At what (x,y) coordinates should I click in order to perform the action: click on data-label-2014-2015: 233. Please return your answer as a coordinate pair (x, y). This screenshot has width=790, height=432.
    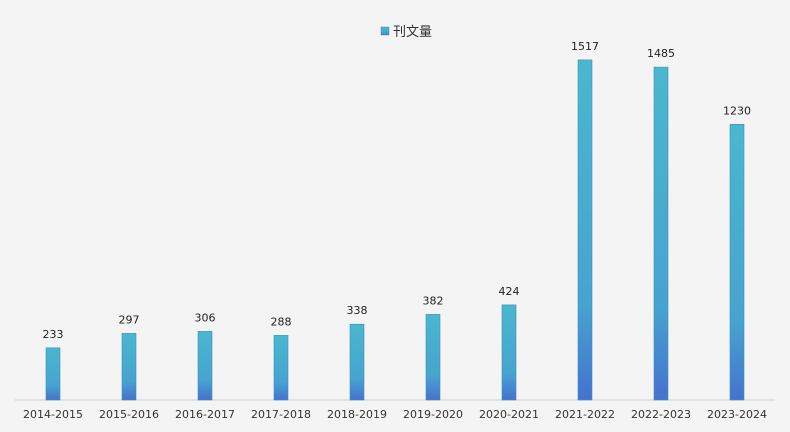
    Looking at the image, I should click on (53, 334).